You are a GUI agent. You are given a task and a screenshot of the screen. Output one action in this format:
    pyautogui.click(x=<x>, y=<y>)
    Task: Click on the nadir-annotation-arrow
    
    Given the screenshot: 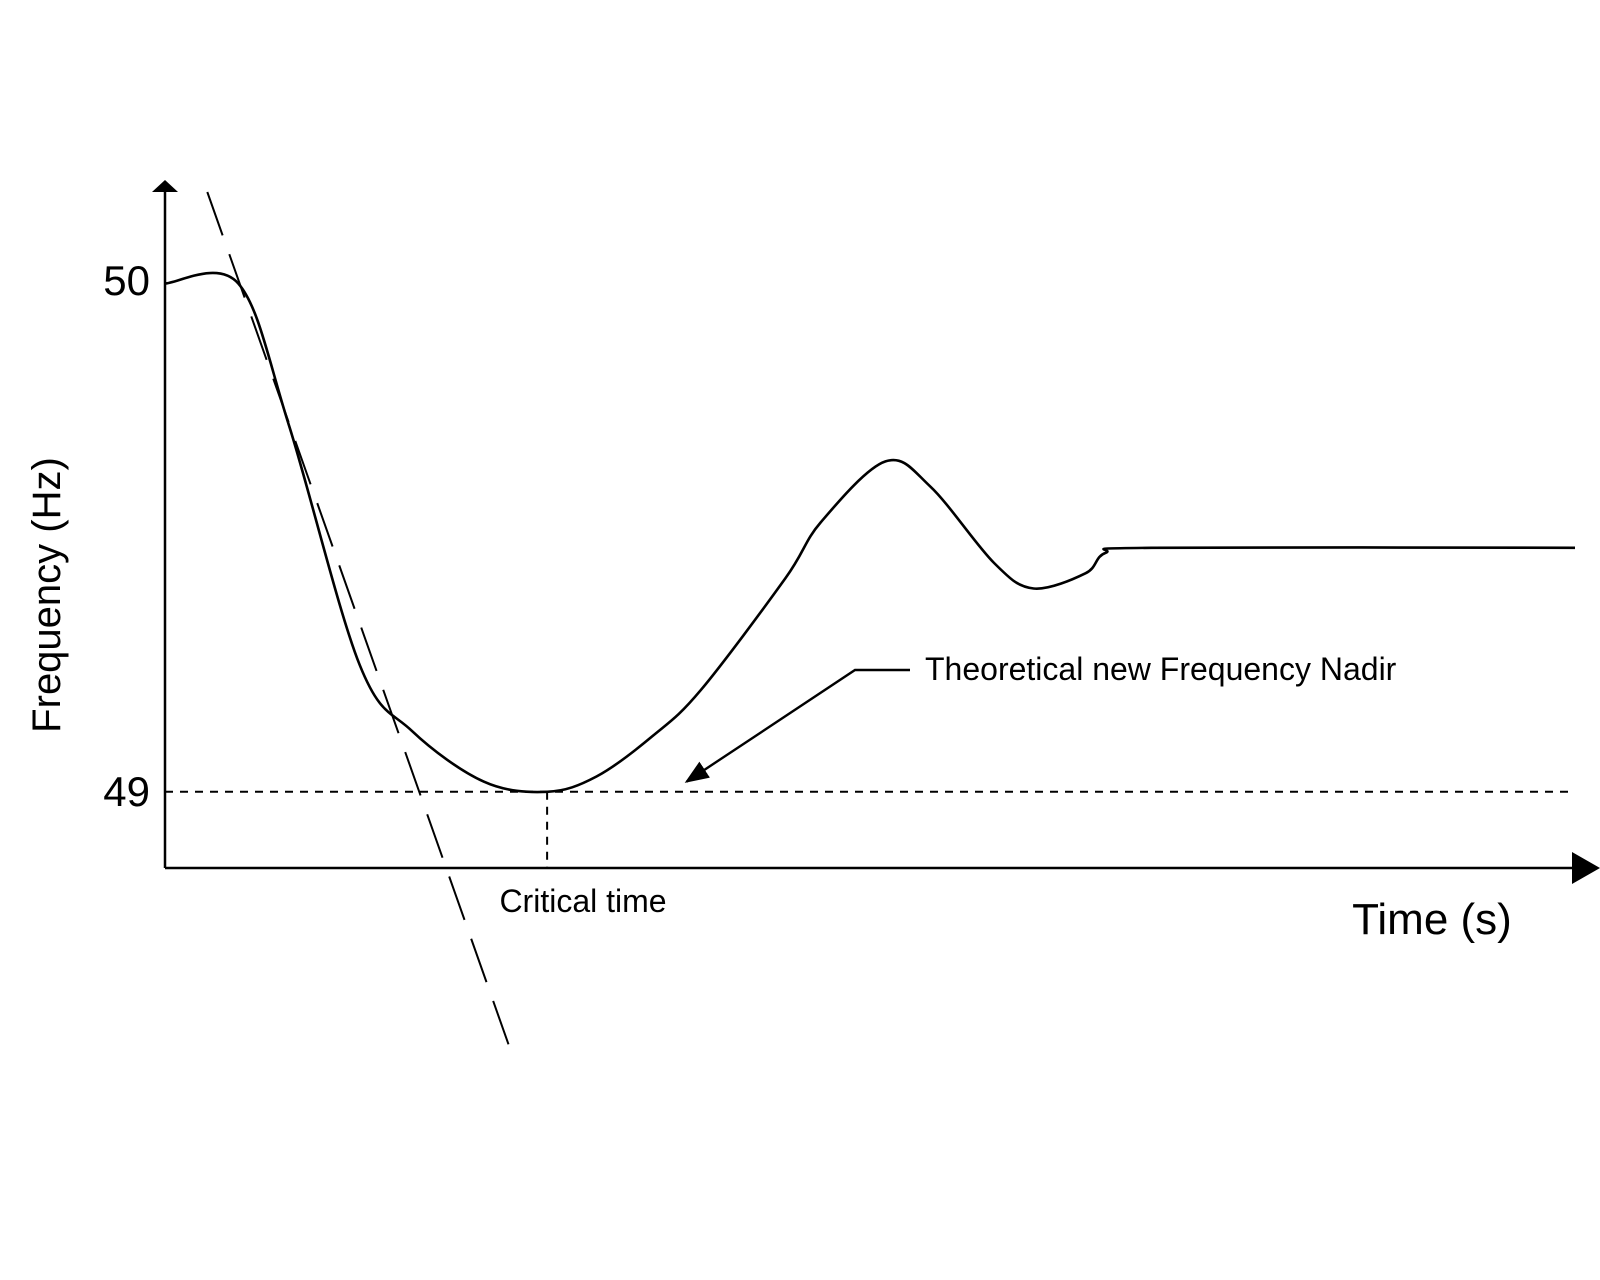 What is the action you would take?
    pyautogui.click(x=797, y=725)
    